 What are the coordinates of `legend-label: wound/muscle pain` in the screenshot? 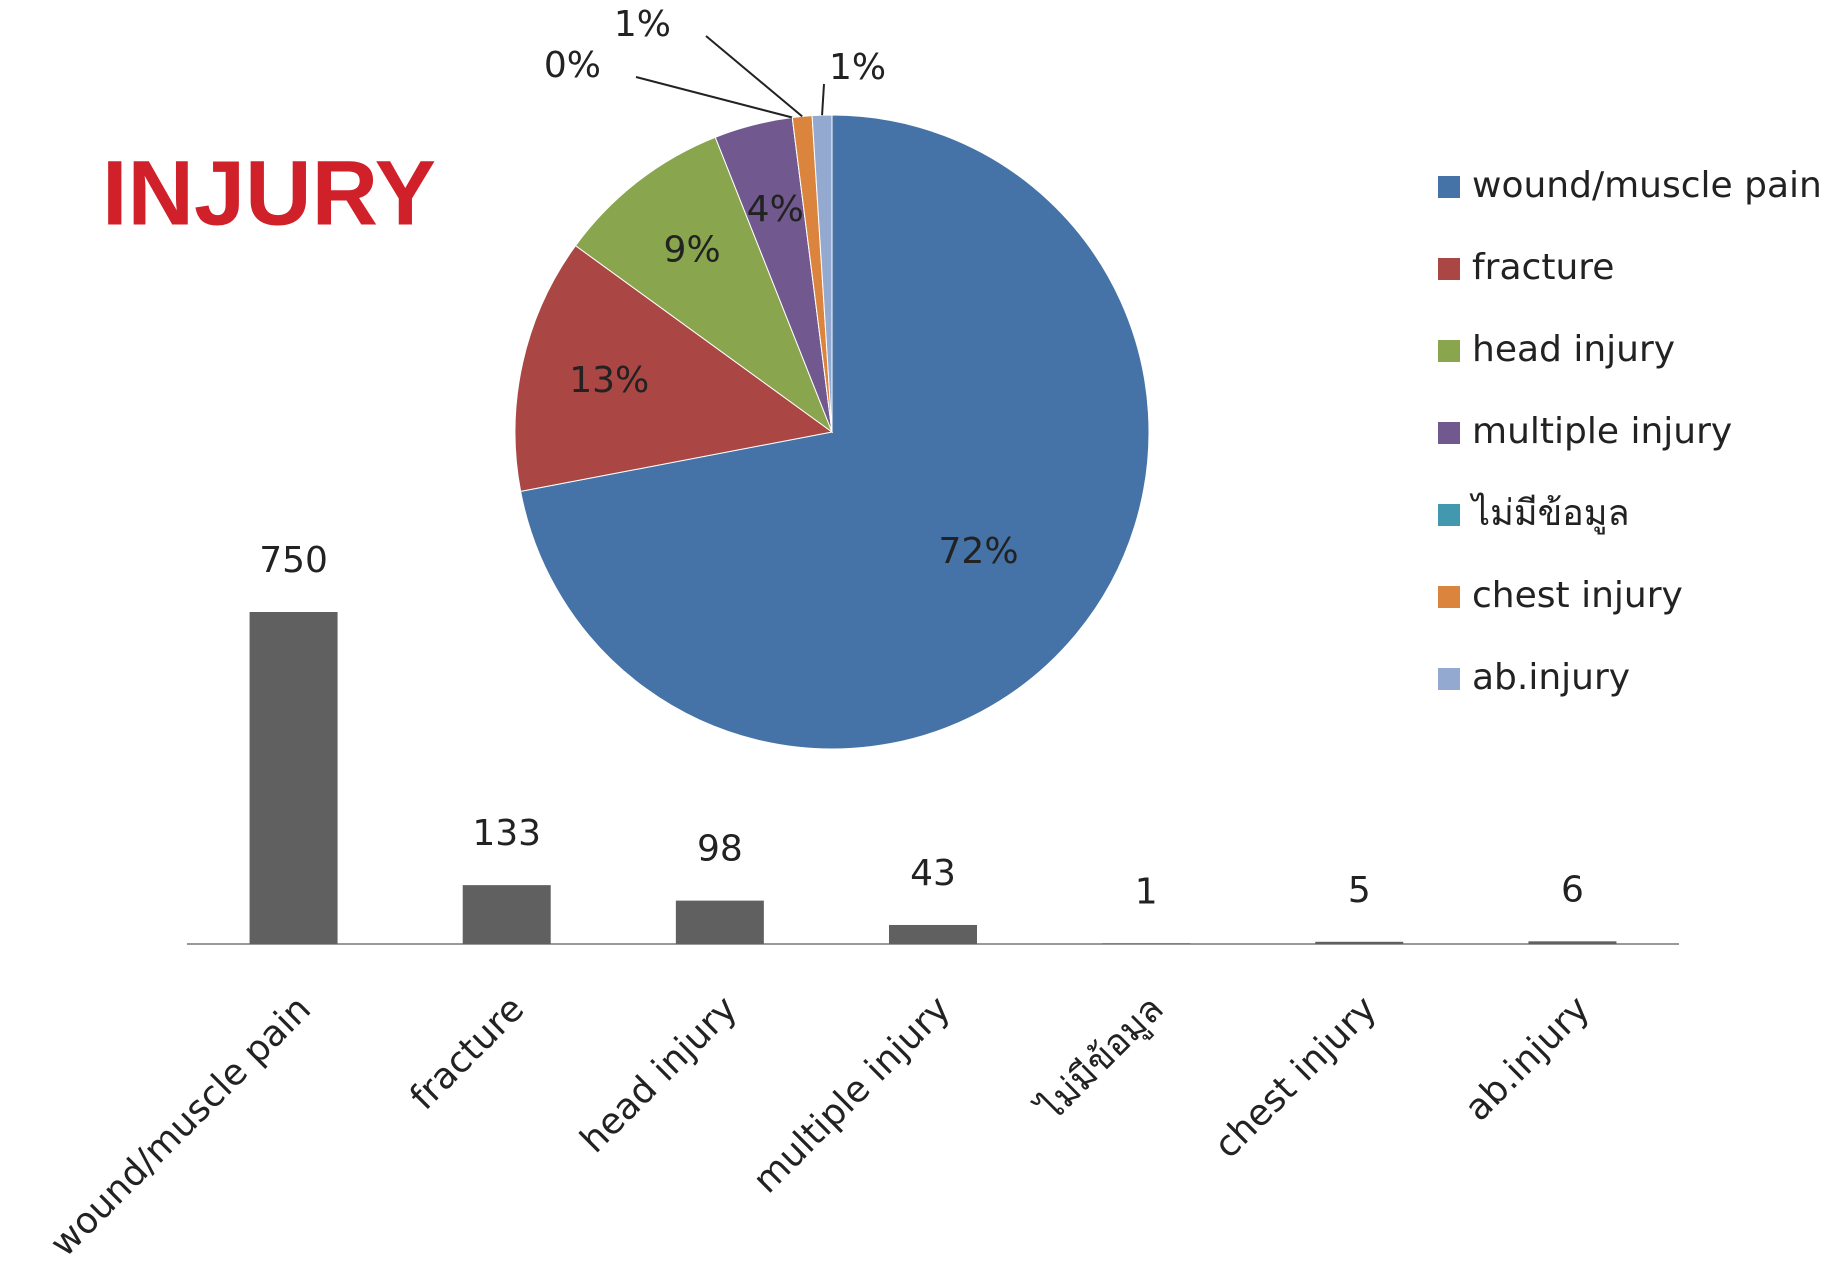 It's located at (1647, 185).